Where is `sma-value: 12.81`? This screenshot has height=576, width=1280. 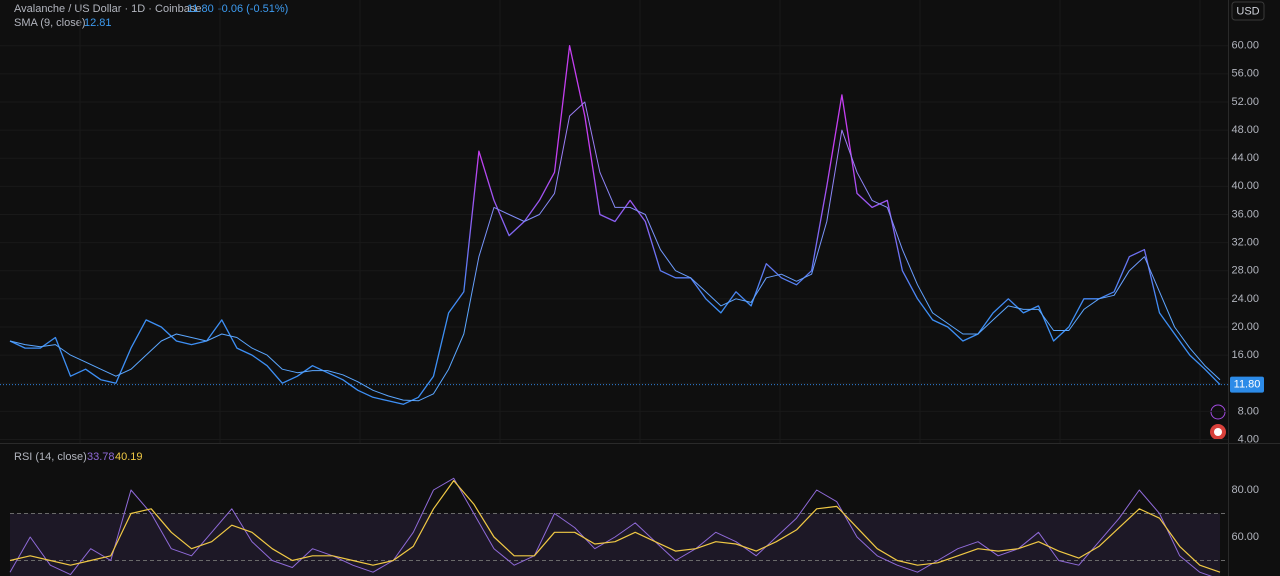
sma-value: 12.81 is located at coordinates (98, 23).